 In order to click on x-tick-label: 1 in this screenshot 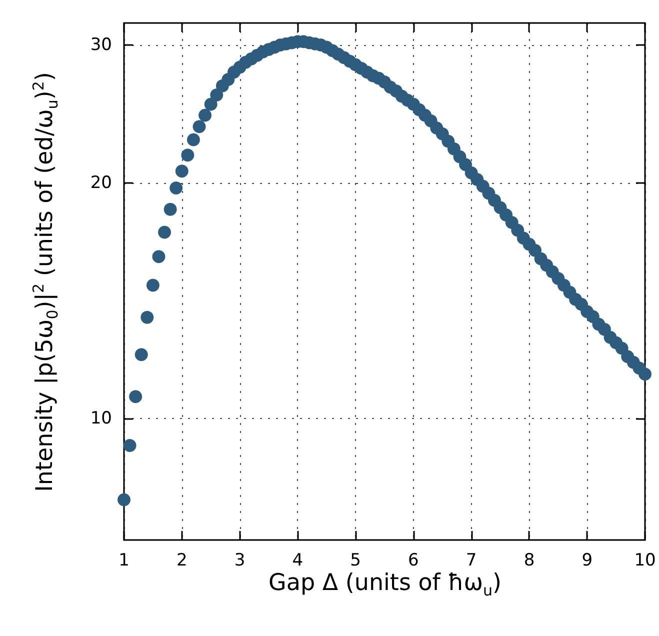, I will do `click(124, 560)`.